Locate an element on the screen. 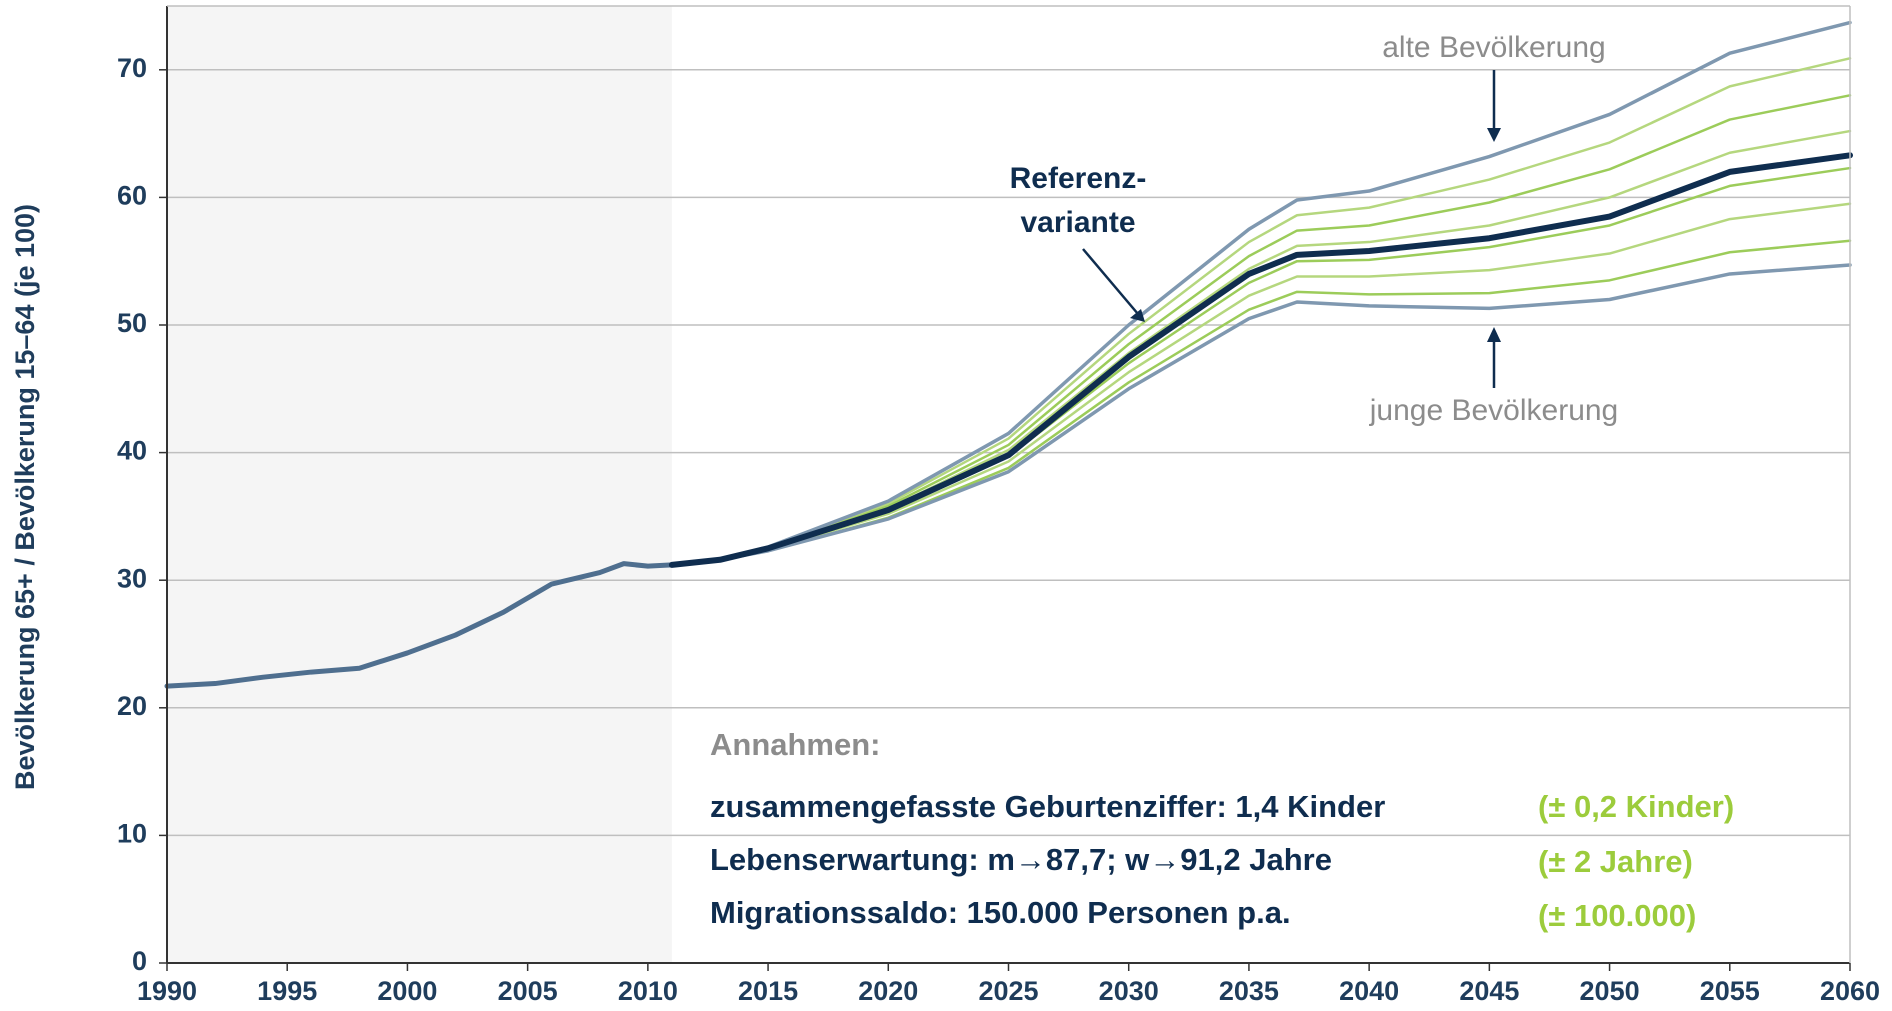 The width and height of the screenshot is (1892, 1011). x-tick-label: 2050 is located at coordinates (1610, 991).